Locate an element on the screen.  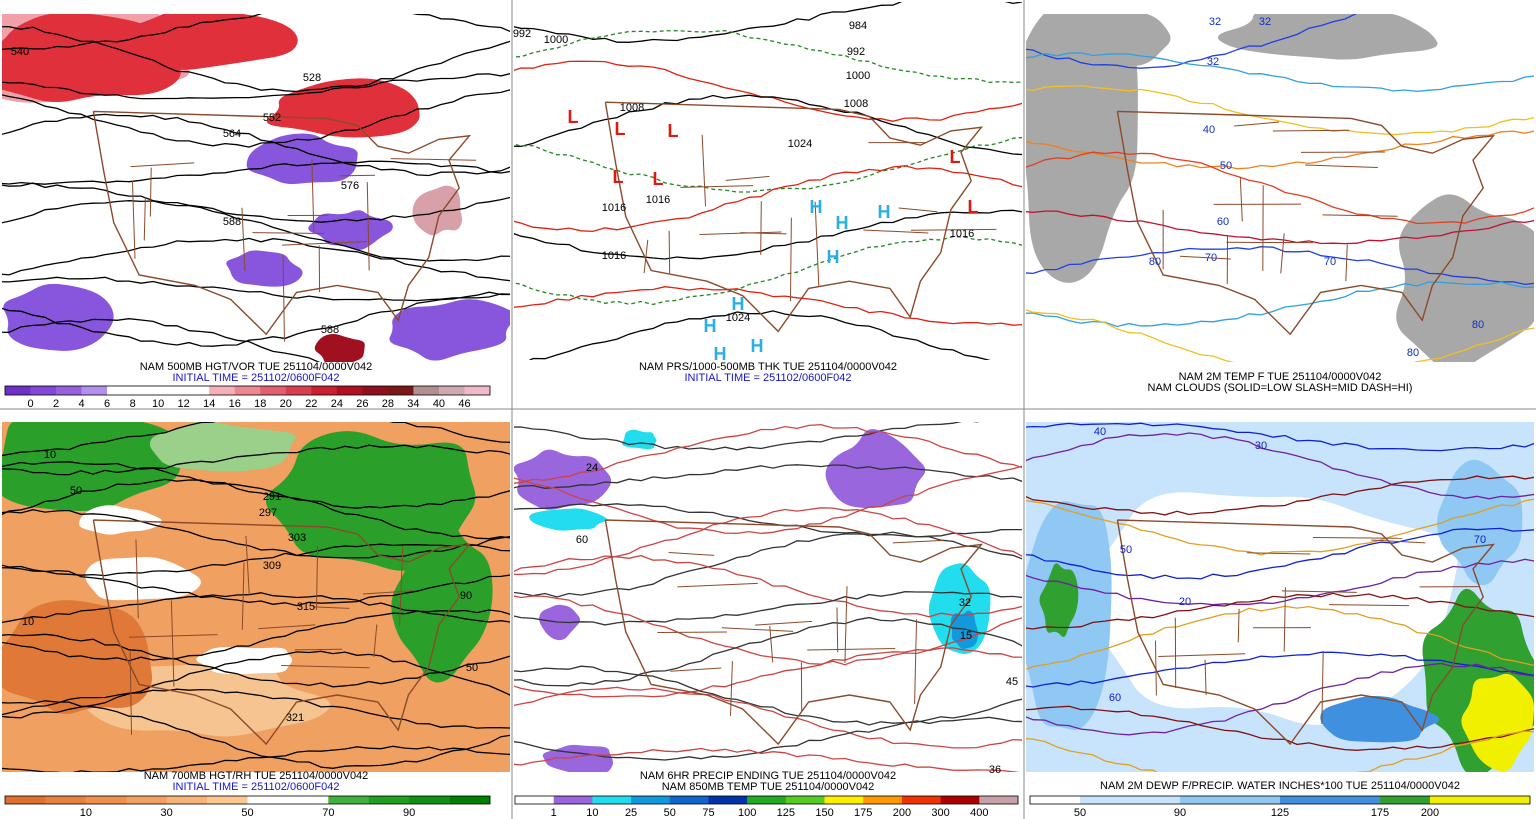
colorbar-label: 70 is located at coordinates (328, 813).